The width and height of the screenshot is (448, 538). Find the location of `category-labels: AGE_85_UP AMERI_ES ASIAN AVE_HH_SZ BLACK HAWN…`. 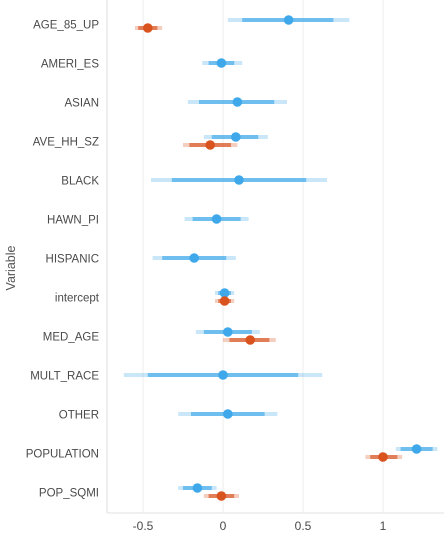

category-labels: AGE_85_UP AMERI_ES ASIAN AVE_HH_SZ BLACK HAWN… is located at coordinates (63, 260).